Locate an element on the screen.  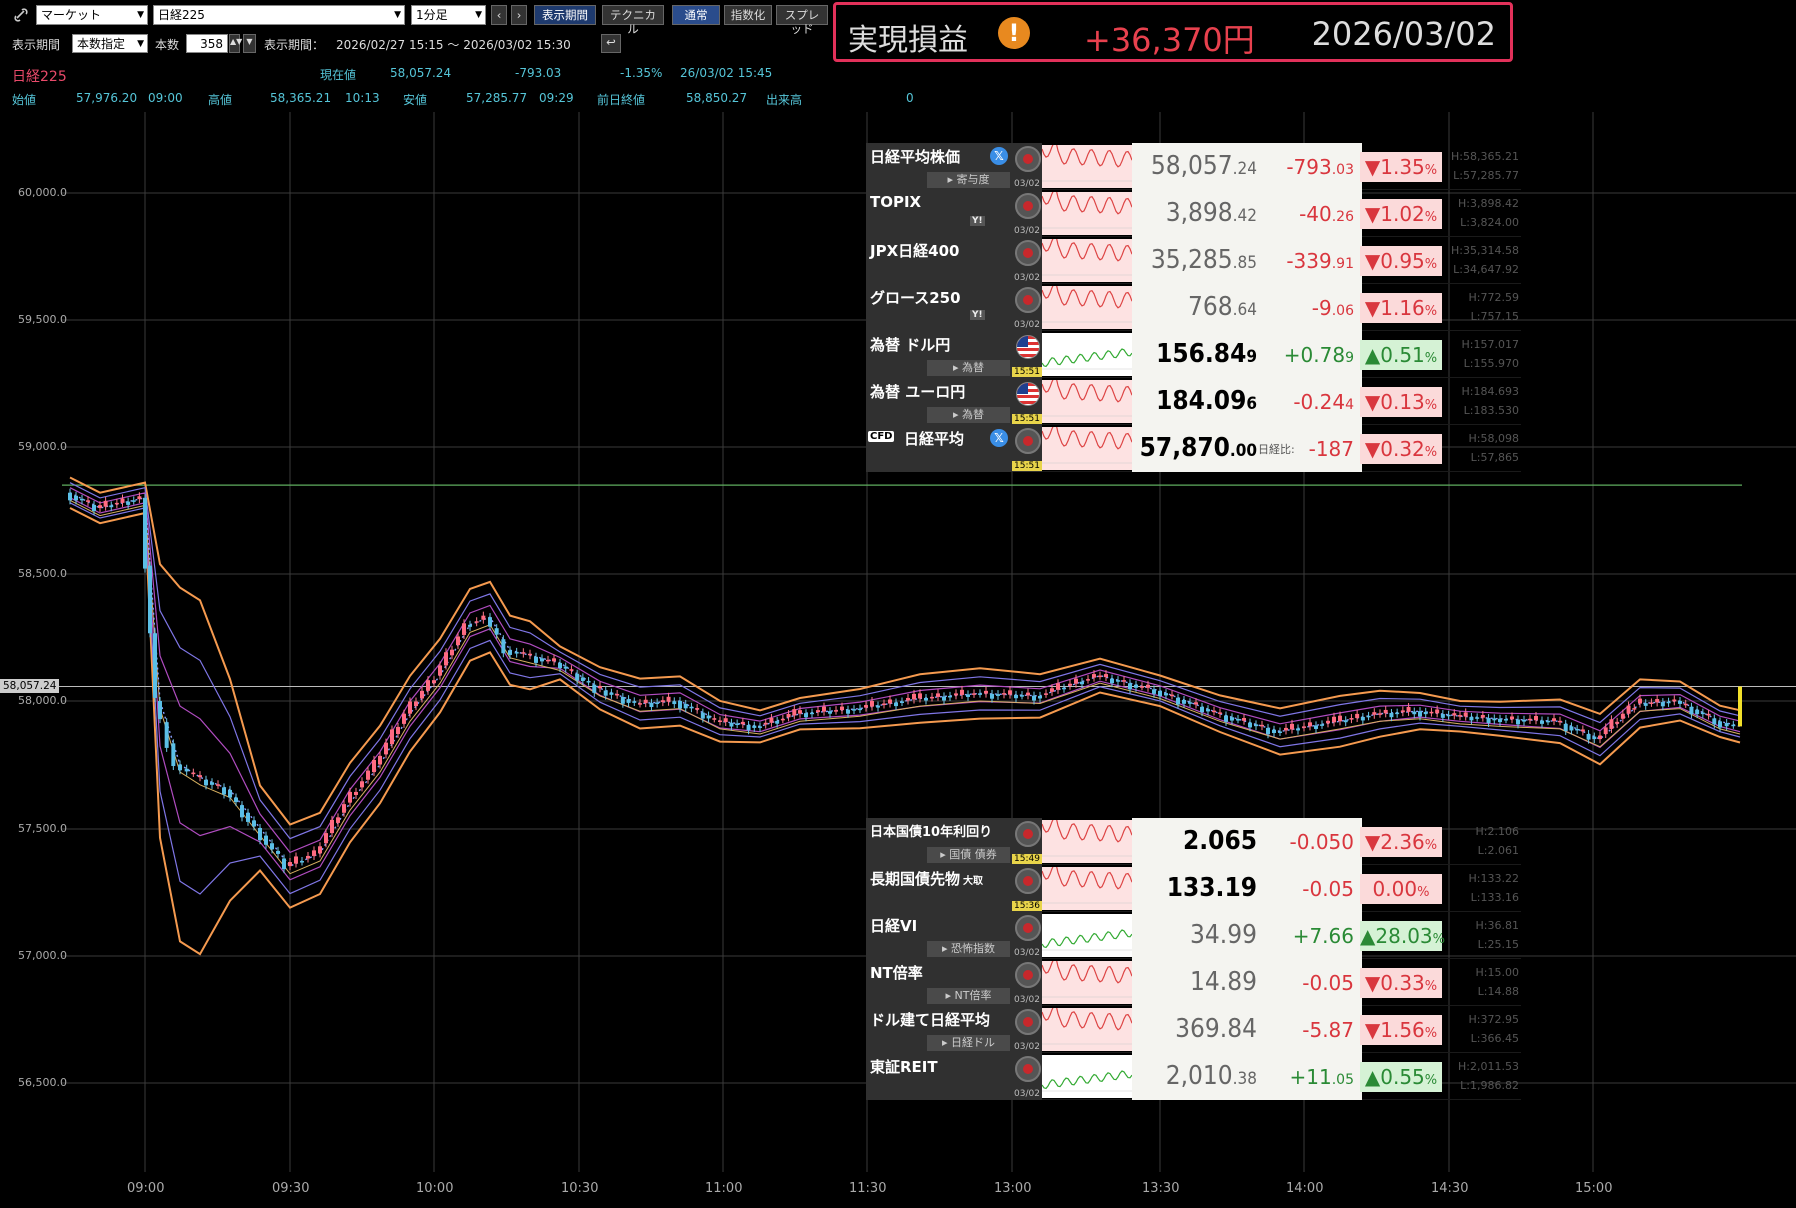
high-label: 高値 is located at coordinates (220, 100).